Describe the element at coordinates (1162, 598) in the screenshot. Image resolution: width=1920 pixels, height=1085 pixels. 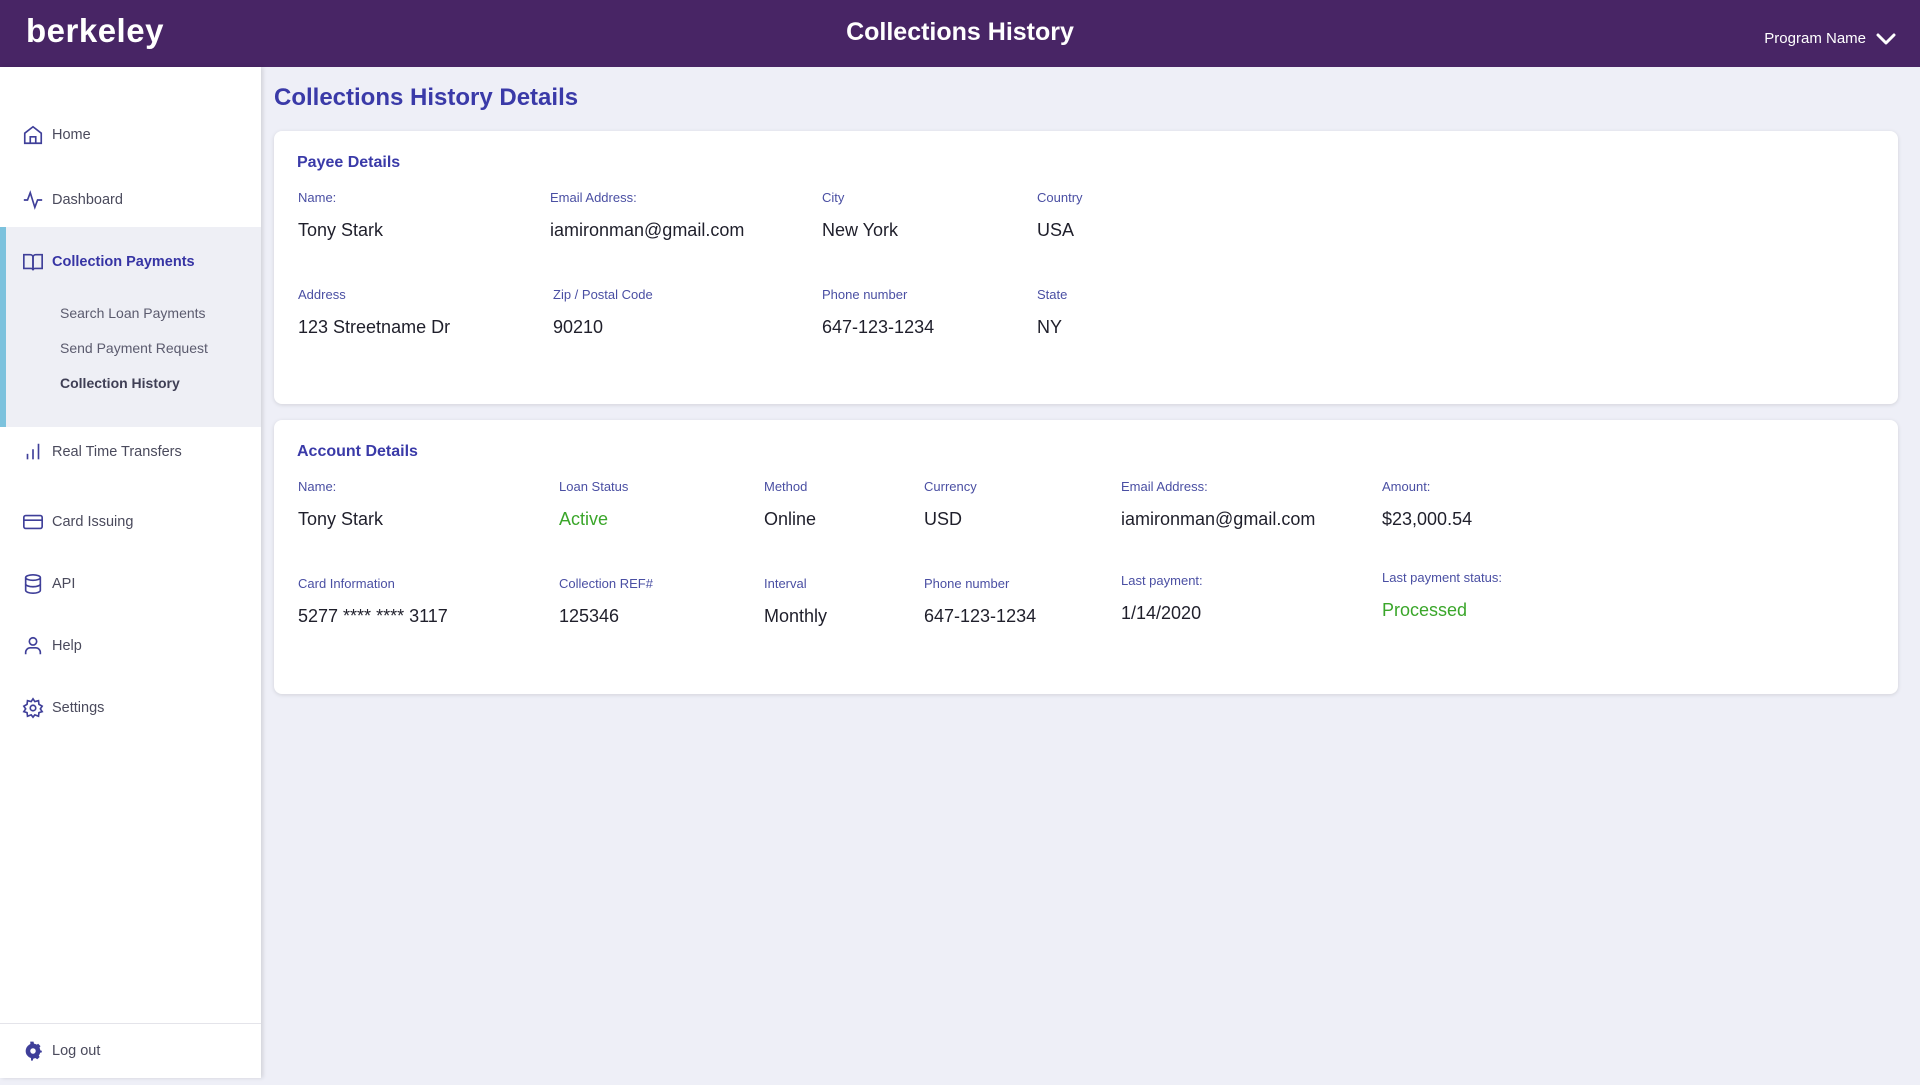
I see `account-last-payment-field: Last payment: 1/14/2020` at that location.